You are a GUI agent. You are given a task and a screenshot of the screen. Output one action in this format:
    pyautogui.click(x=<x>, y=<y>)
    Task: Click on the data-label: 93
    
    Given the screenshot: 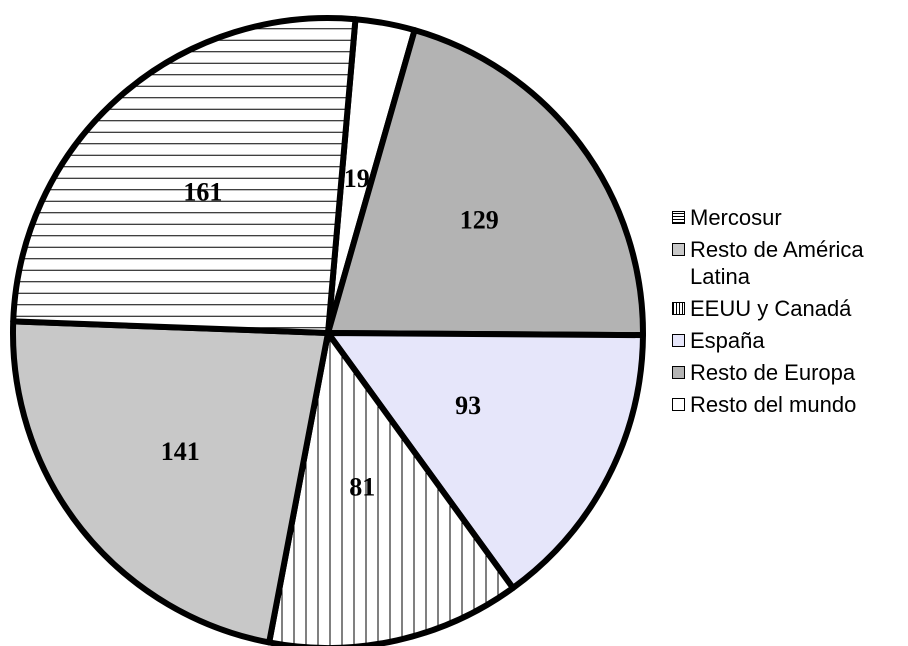 What is the action you would take?
    pyautogui.click(x=468, y=405)
    